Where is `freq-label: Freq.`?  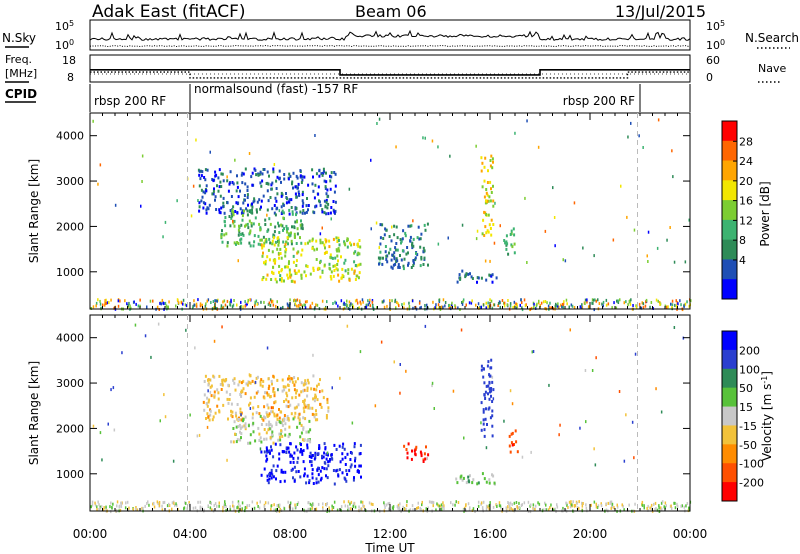 freq-label: Freq. is located at coordinates (18, 59).